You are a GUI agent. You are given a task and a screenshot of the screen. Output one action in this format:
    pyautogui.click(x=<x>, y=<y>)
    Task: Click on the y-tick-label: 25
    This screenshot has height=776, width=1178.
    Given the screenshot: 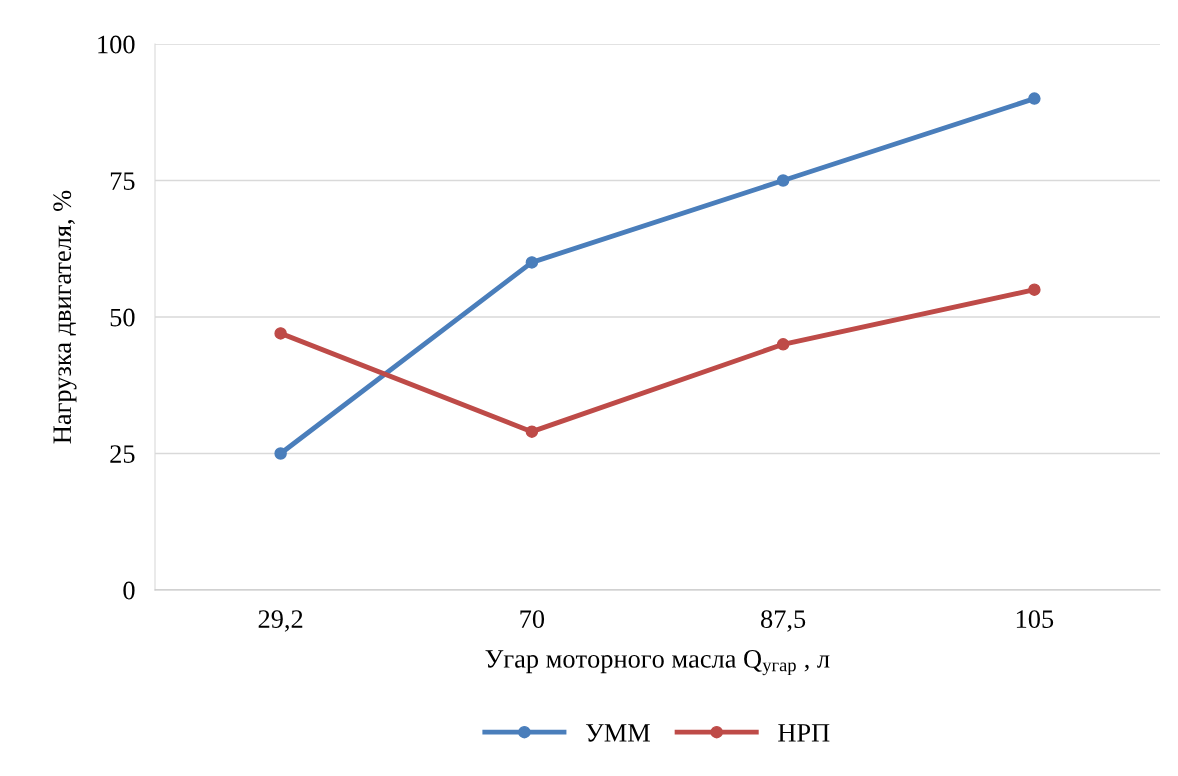 What is the action you would take?
    pyautogui.click(x=122, y=454)
    